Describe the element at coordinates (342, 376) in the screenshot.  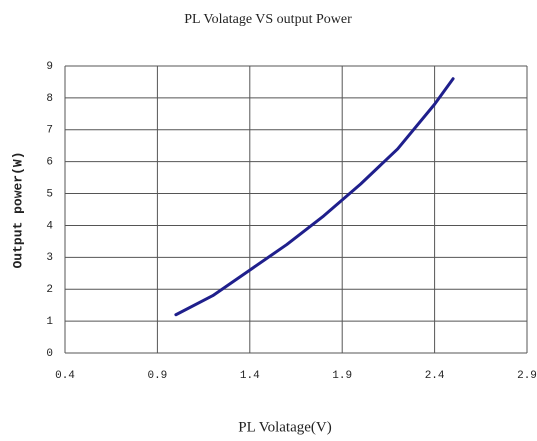
I see `x-tick-label: 1.9` at that location.